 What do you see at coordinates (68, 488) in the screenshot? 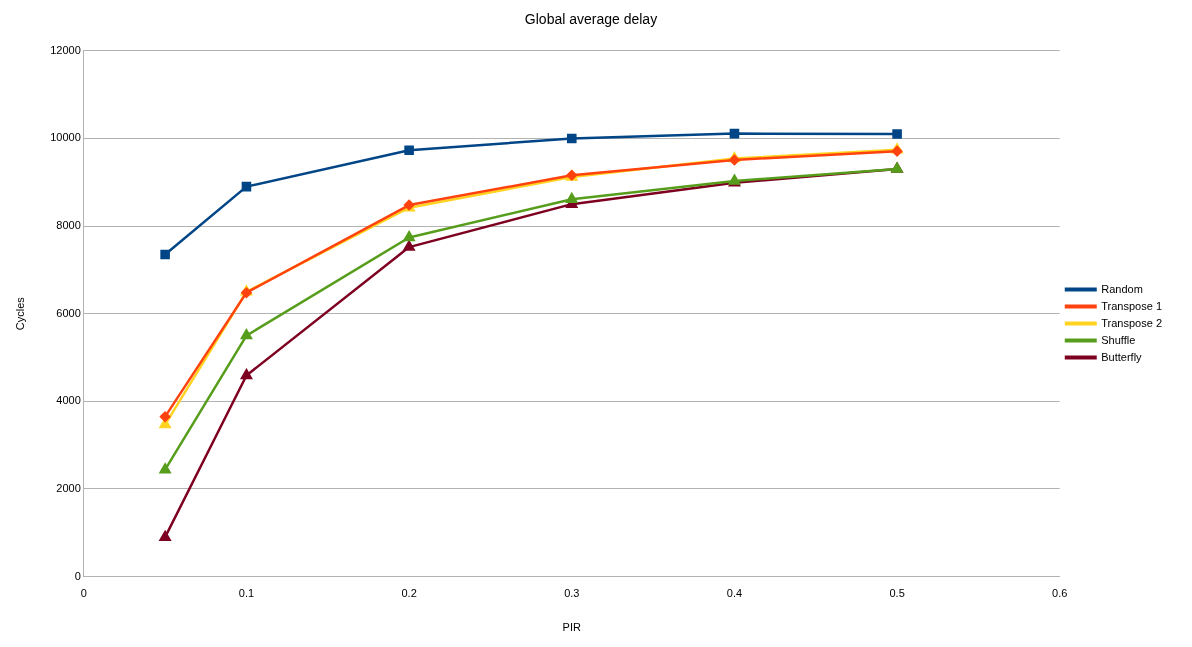
I see `y-tick-label: 2000` at bounding box center [68, 488].